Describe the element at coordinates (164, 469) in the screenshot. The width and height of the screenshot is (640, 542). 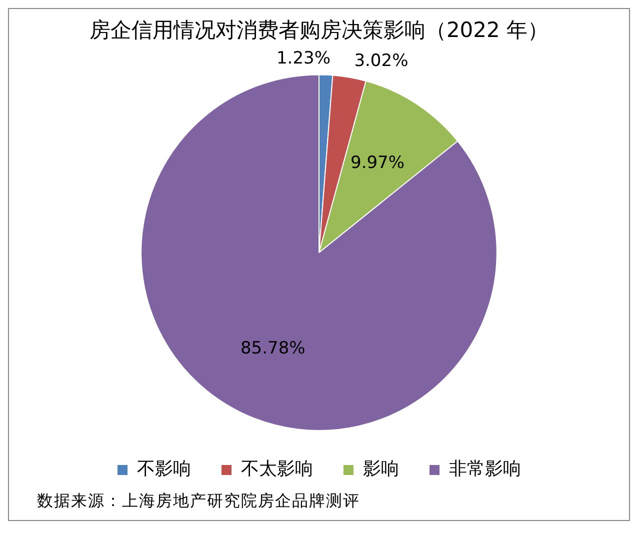
I see `legend-label: 不影响` at that location.